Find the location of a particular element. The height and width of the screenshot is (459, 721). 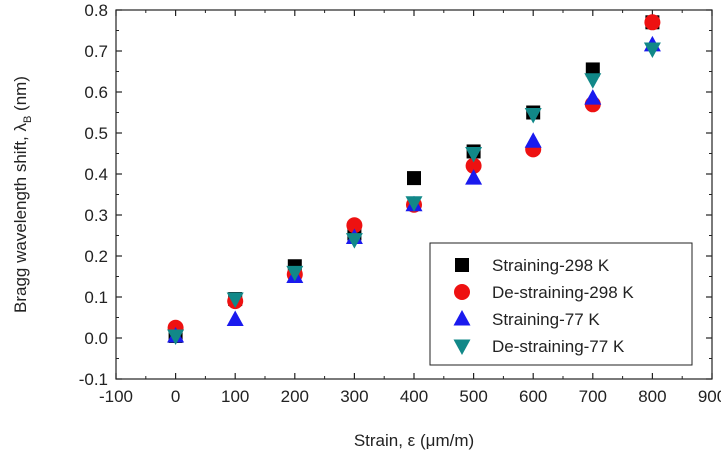

legend-label: De-straining-298 K is located at coordinates (563, 292).